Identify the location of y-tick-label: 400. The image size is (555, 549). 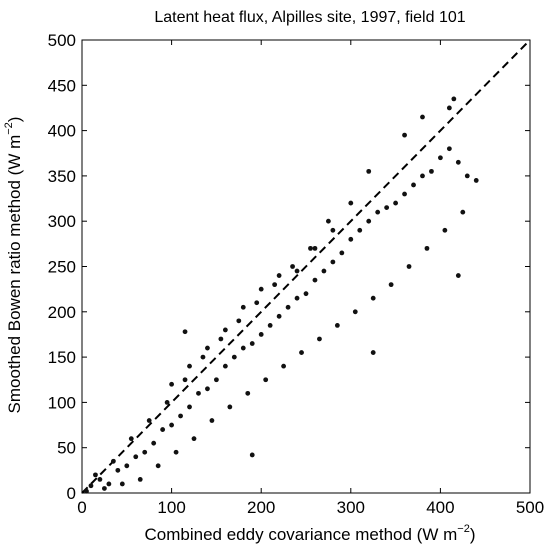
(62, 131).